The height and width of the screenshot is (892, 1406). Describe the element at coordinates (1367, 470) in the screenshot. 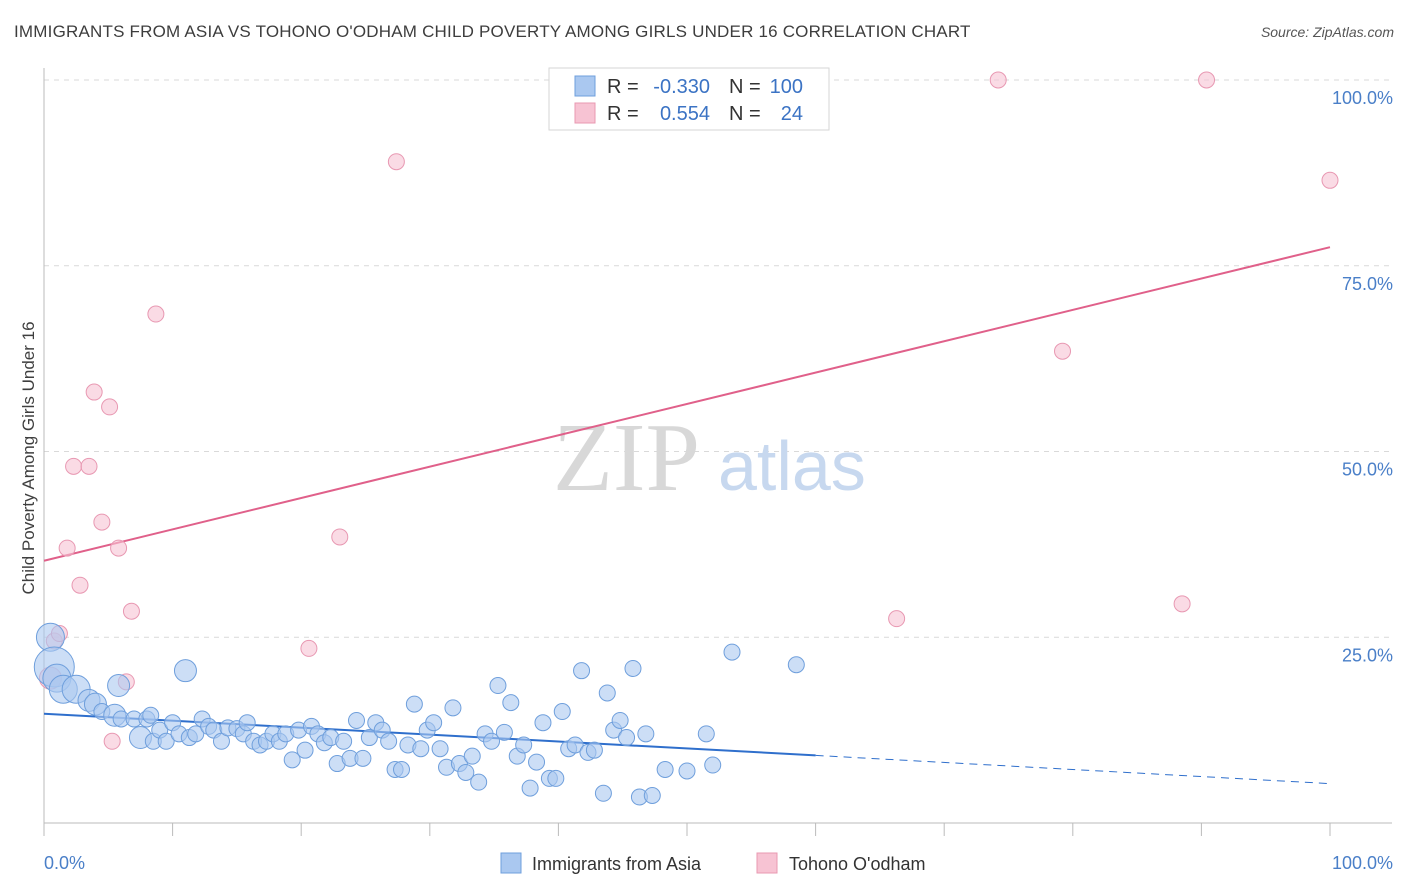

I see `y-tick-label: 50.0%` at that location.